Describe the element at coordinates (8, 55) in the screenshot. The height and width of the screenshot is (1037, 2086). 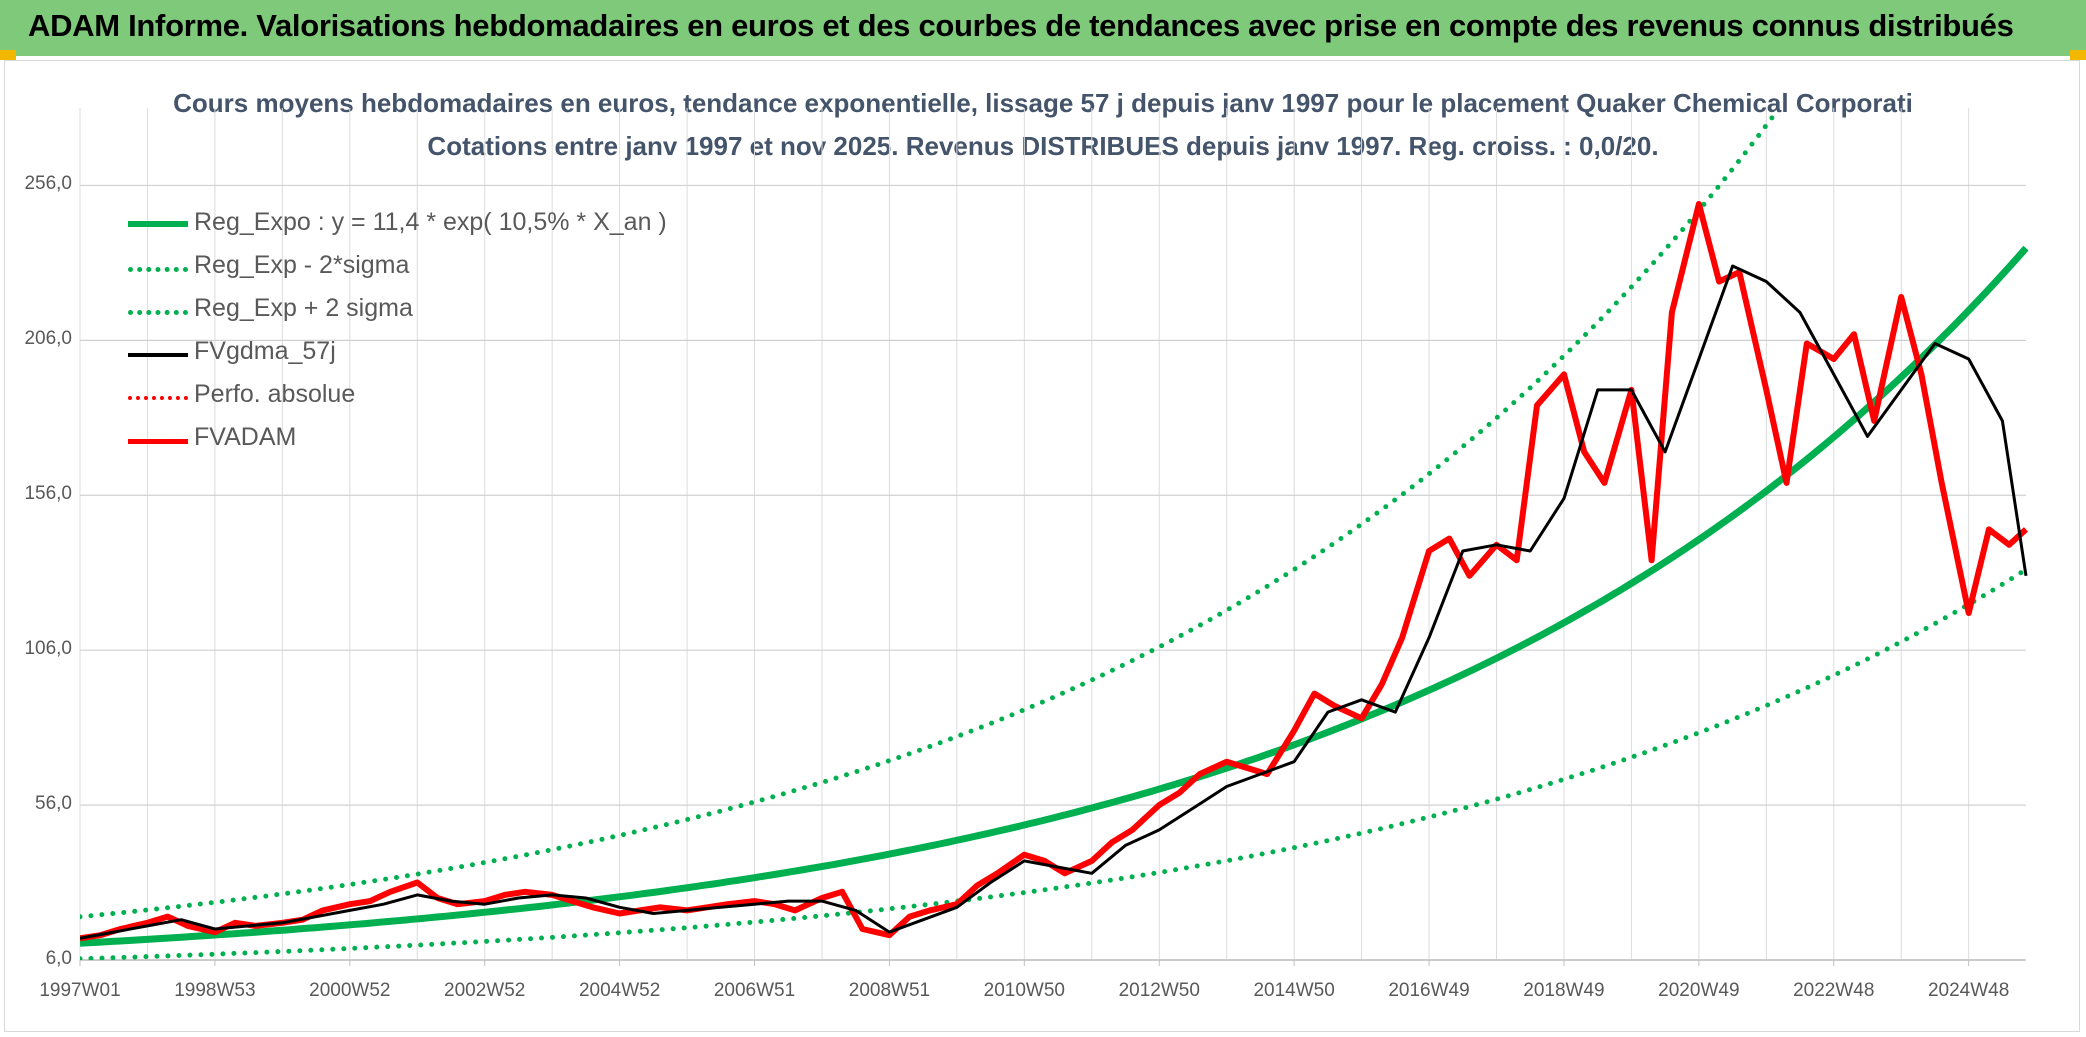
I see `corner-mark-left` at that location.